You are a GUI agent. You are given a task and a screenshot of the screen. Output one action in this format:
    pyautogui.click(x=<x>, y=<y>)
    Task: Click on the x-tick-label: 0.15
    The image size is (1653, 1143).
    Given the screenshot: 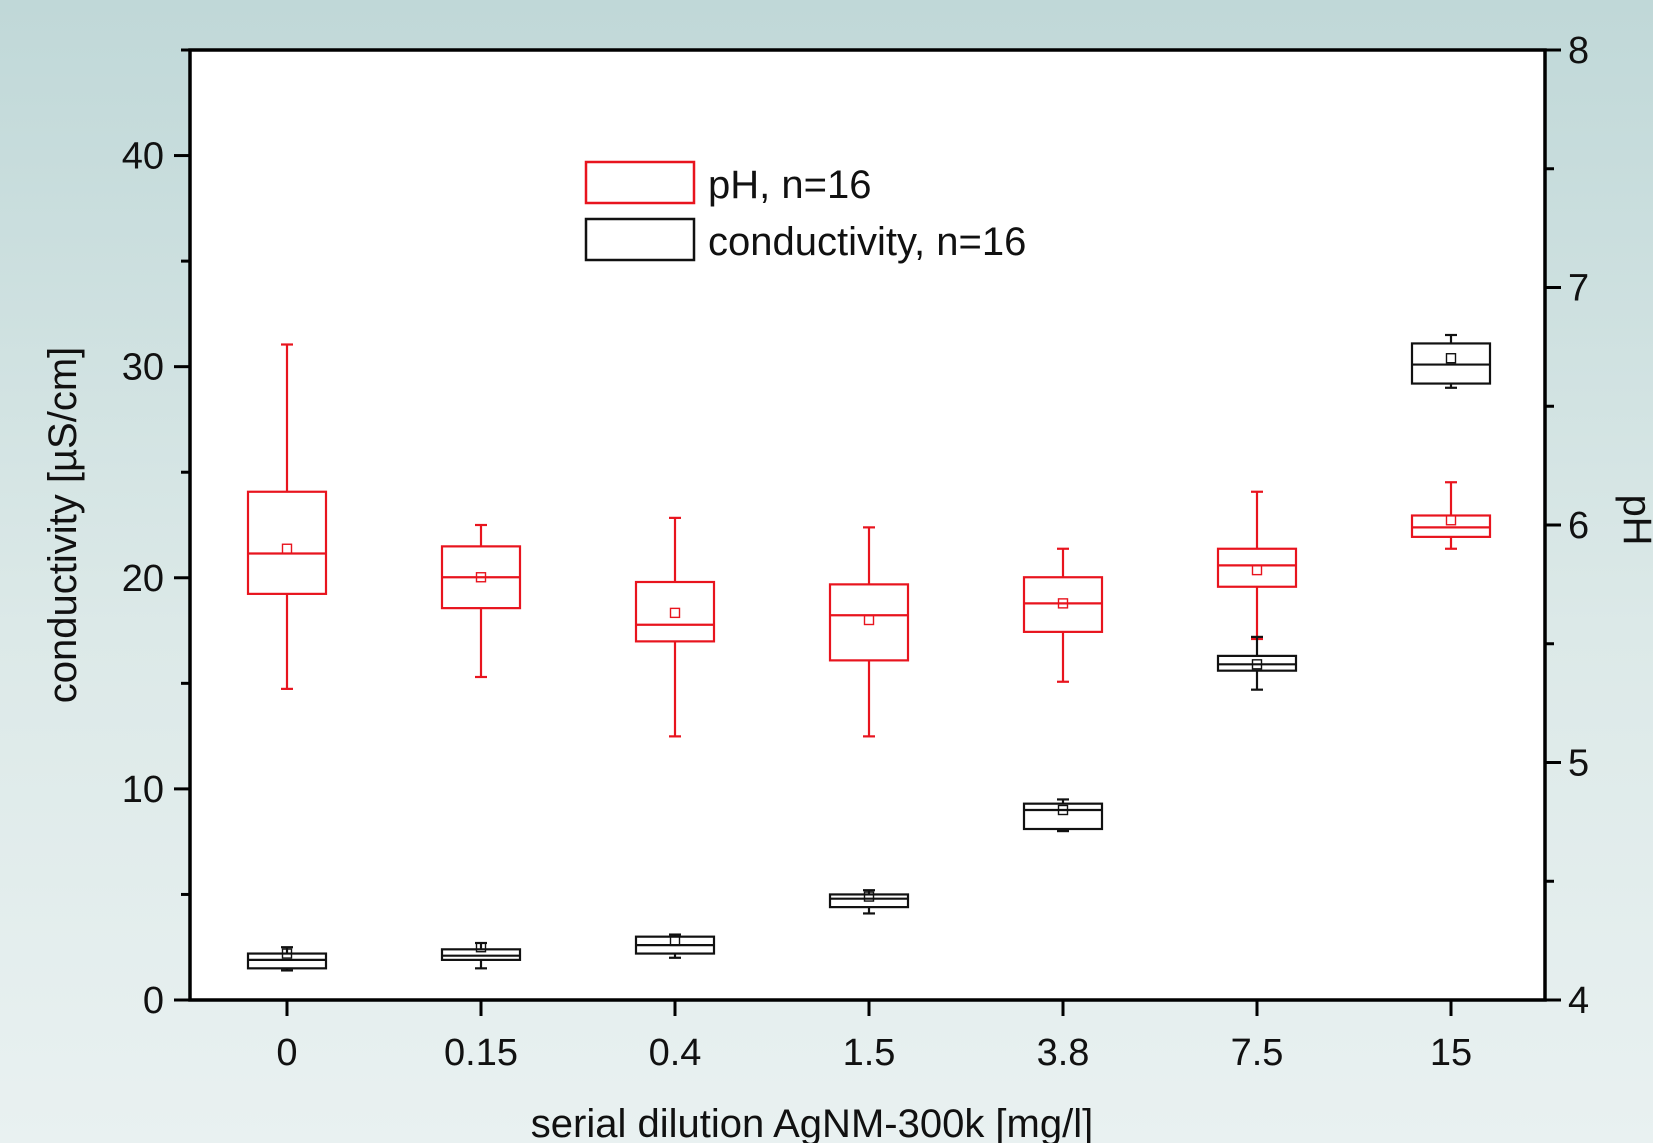 What is the action you would take?
    pyautogui.click(x=481, y=1053)
    